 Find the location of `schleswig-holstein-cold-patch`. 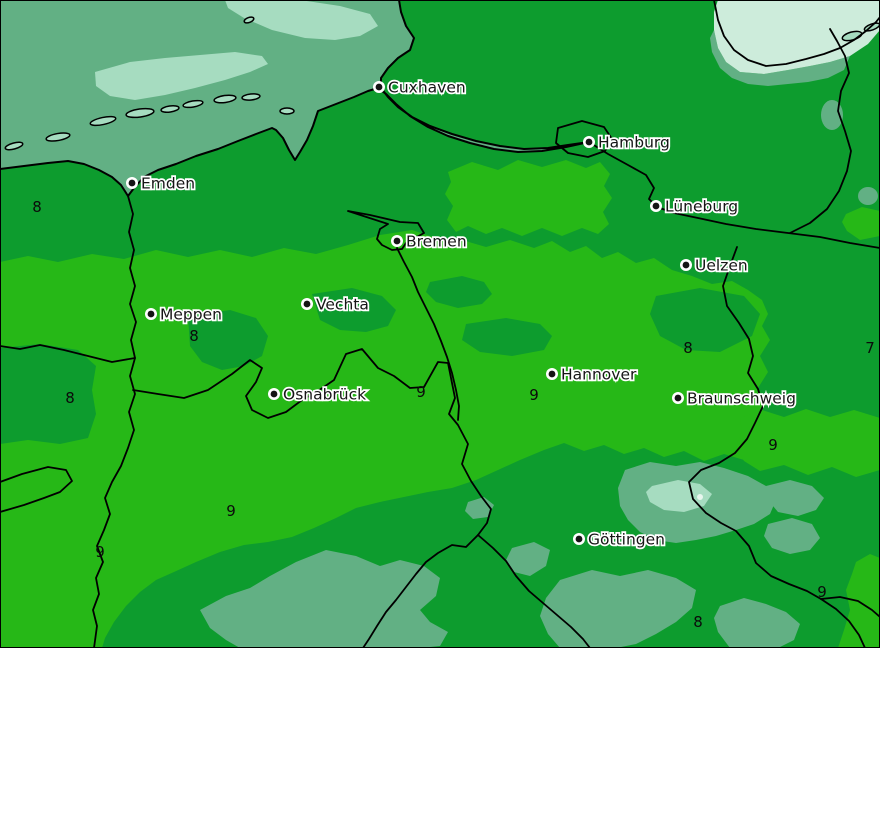

schleswig-holstein-cold-patch is located at coordinates (795, 43).